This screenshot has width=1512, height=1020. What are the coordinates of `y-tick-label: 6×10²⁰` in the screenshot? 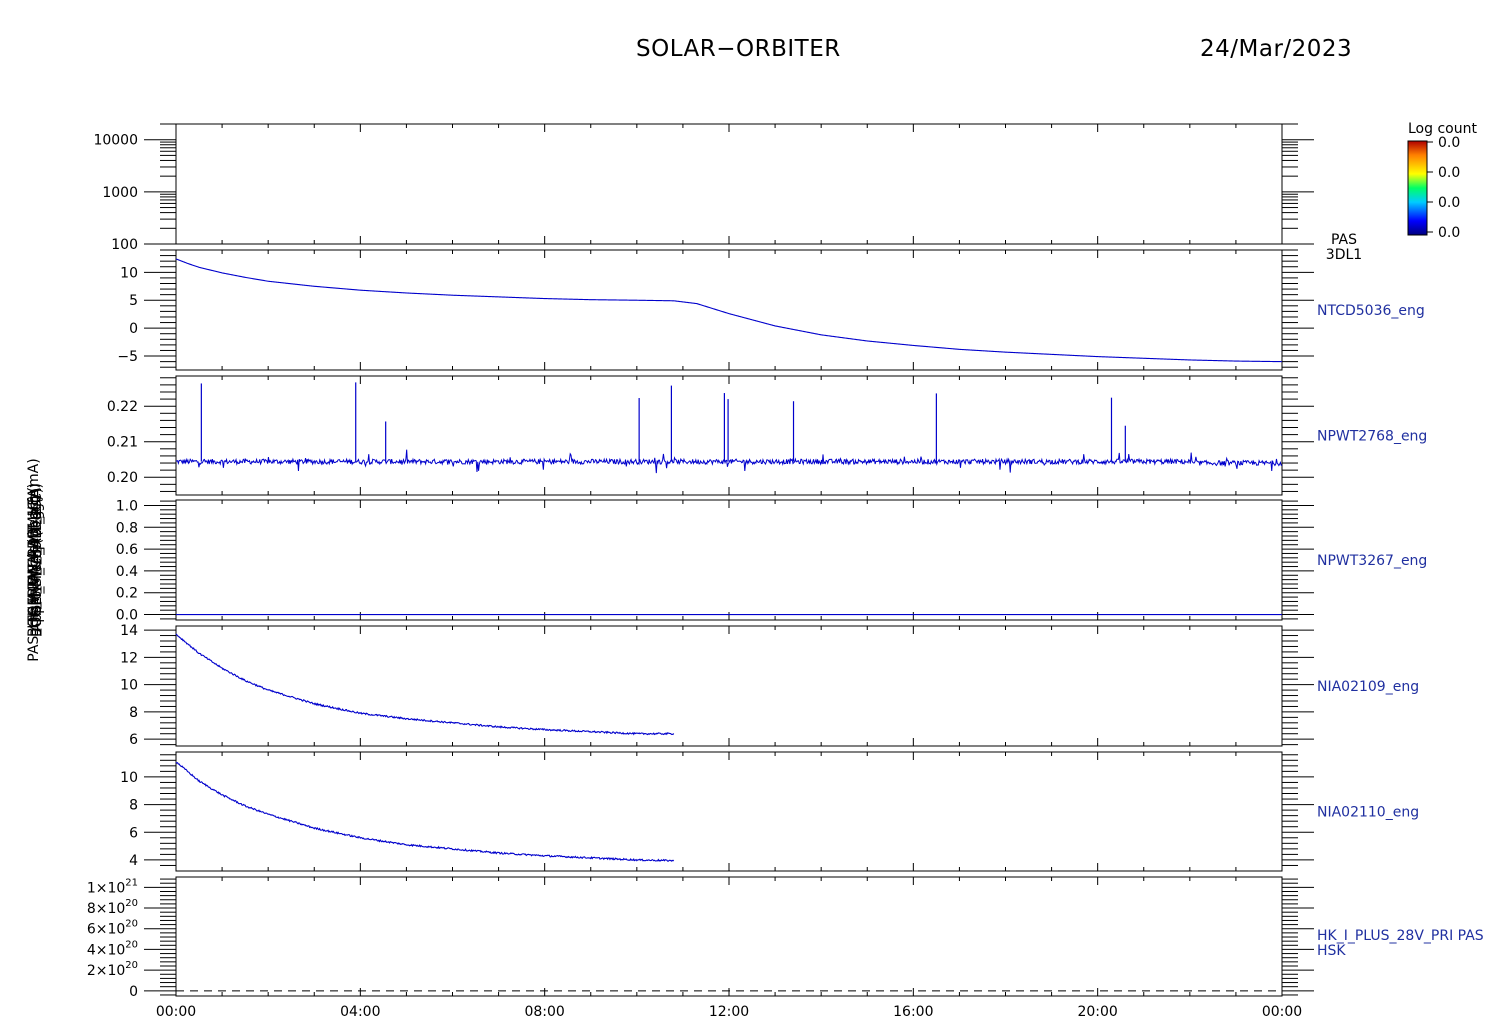 It's located at (112, 928).